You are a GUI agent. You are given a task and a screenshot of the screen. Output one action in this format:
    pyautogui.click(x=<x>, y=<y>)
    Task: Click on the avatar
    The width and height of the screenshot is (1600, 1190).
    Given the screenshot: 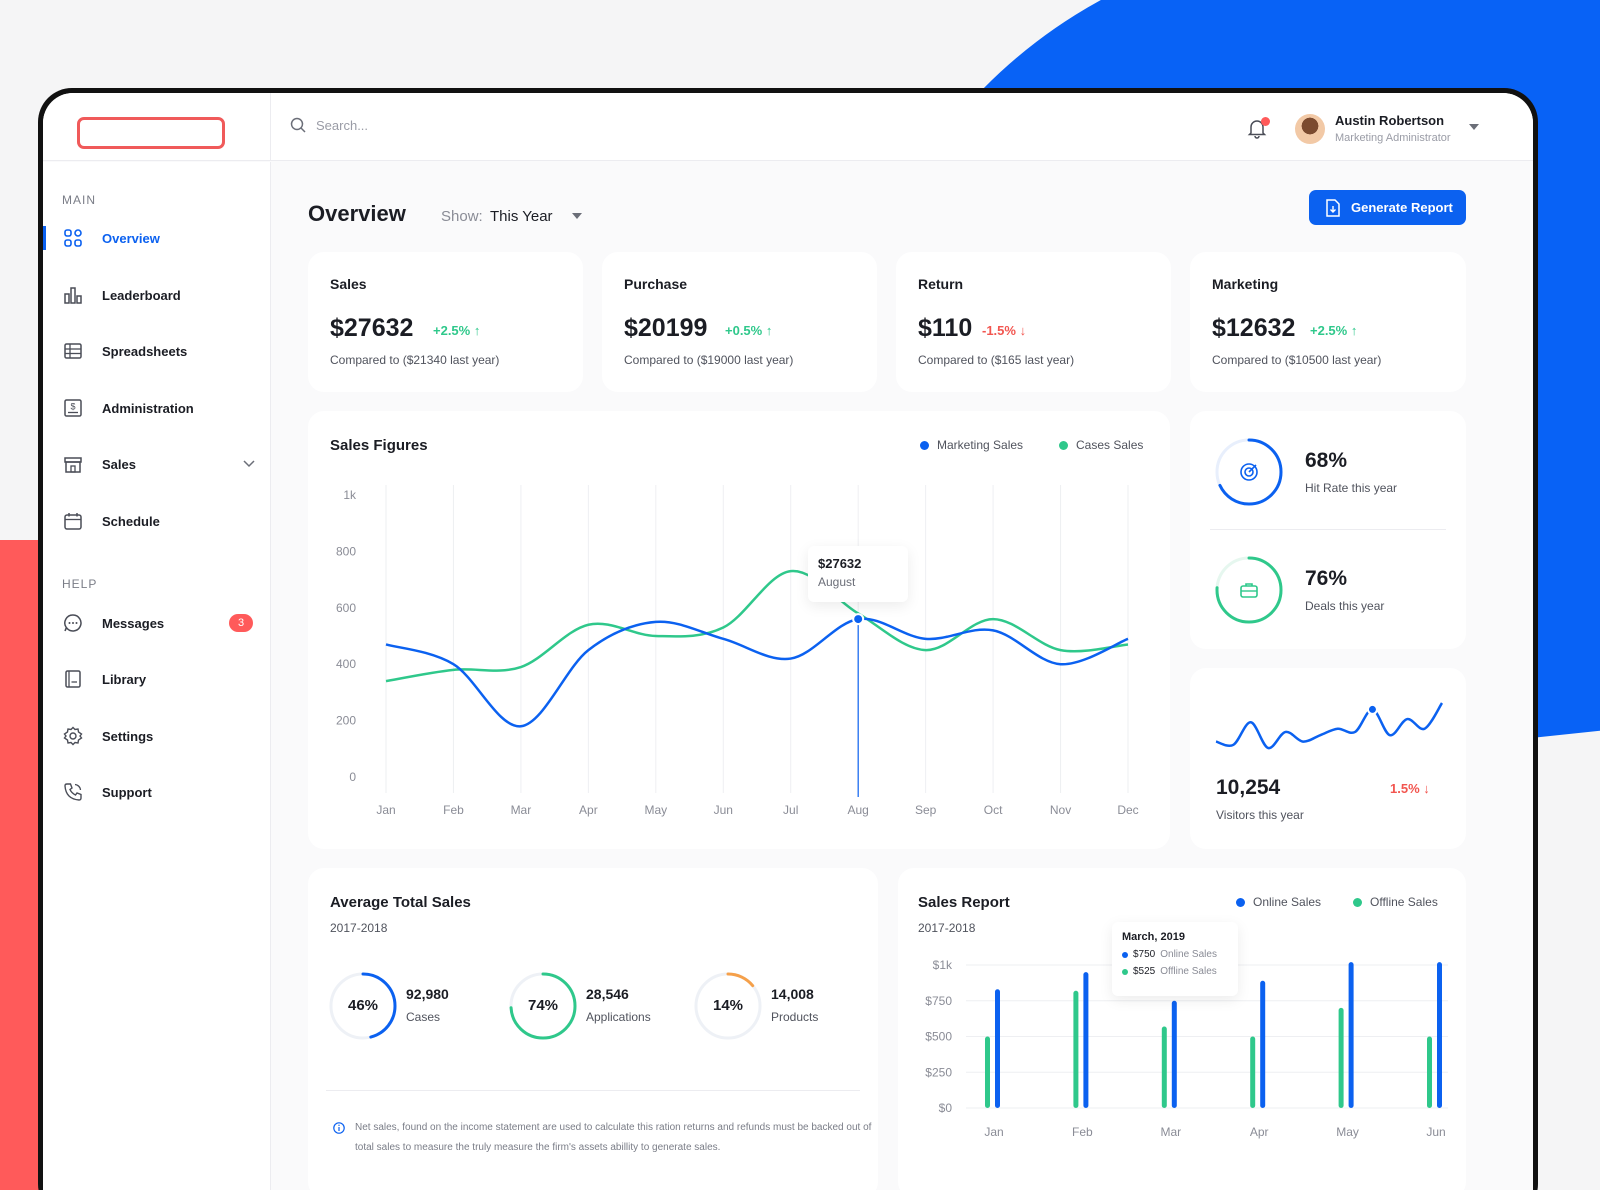 What is the action you would take?
    pyautogui.click(x=1310, y=129)
    